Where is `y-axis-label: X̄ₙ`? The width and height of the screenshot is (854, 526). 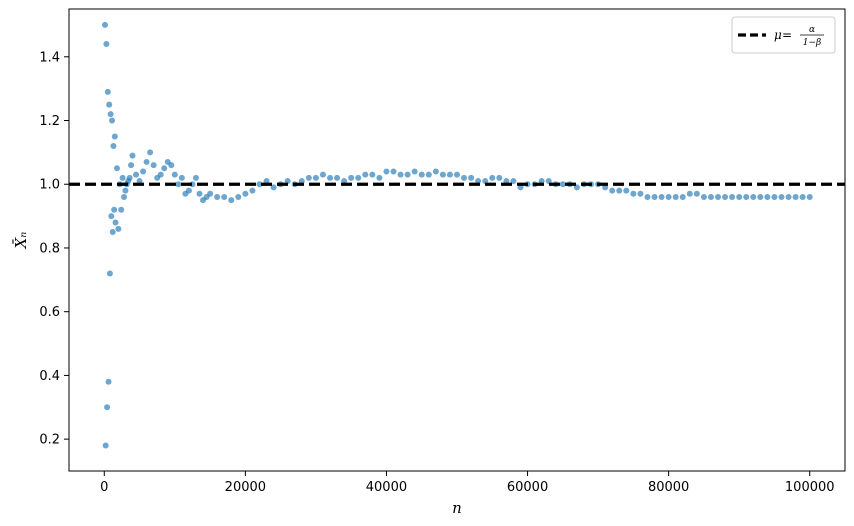 y-axis-label: X̄ₙ is located at coordinates (21, 241).